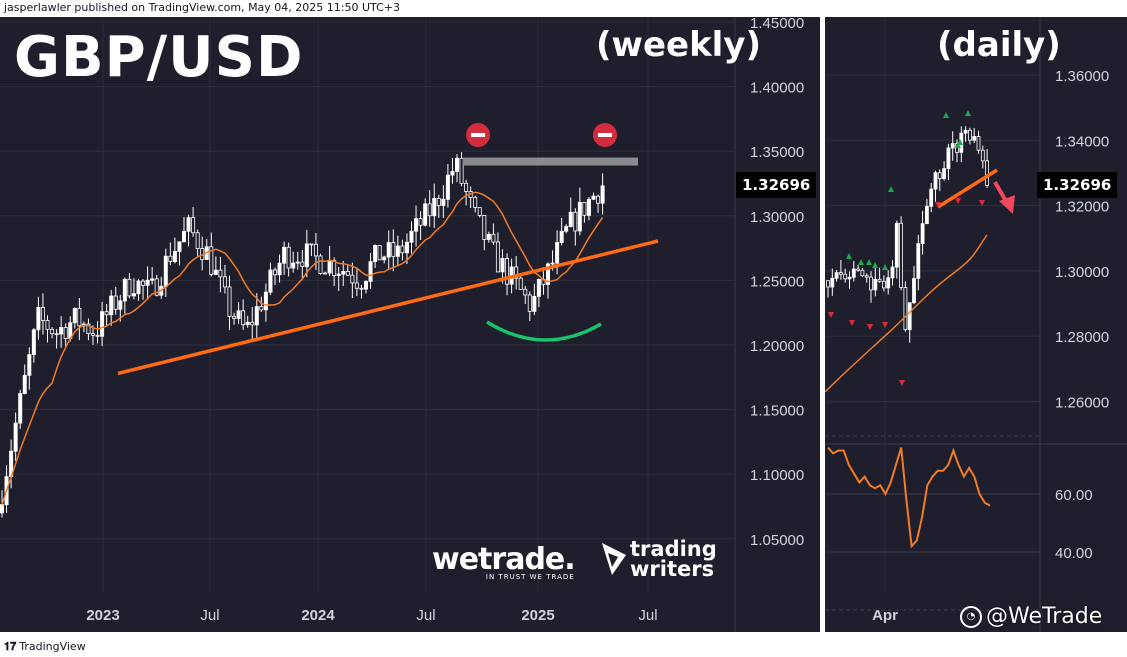 Image resolution: width=1127 pixels, height=657 pixels. I want to click on daily-y-tick-label: 1.32000, so click(1082, 207).